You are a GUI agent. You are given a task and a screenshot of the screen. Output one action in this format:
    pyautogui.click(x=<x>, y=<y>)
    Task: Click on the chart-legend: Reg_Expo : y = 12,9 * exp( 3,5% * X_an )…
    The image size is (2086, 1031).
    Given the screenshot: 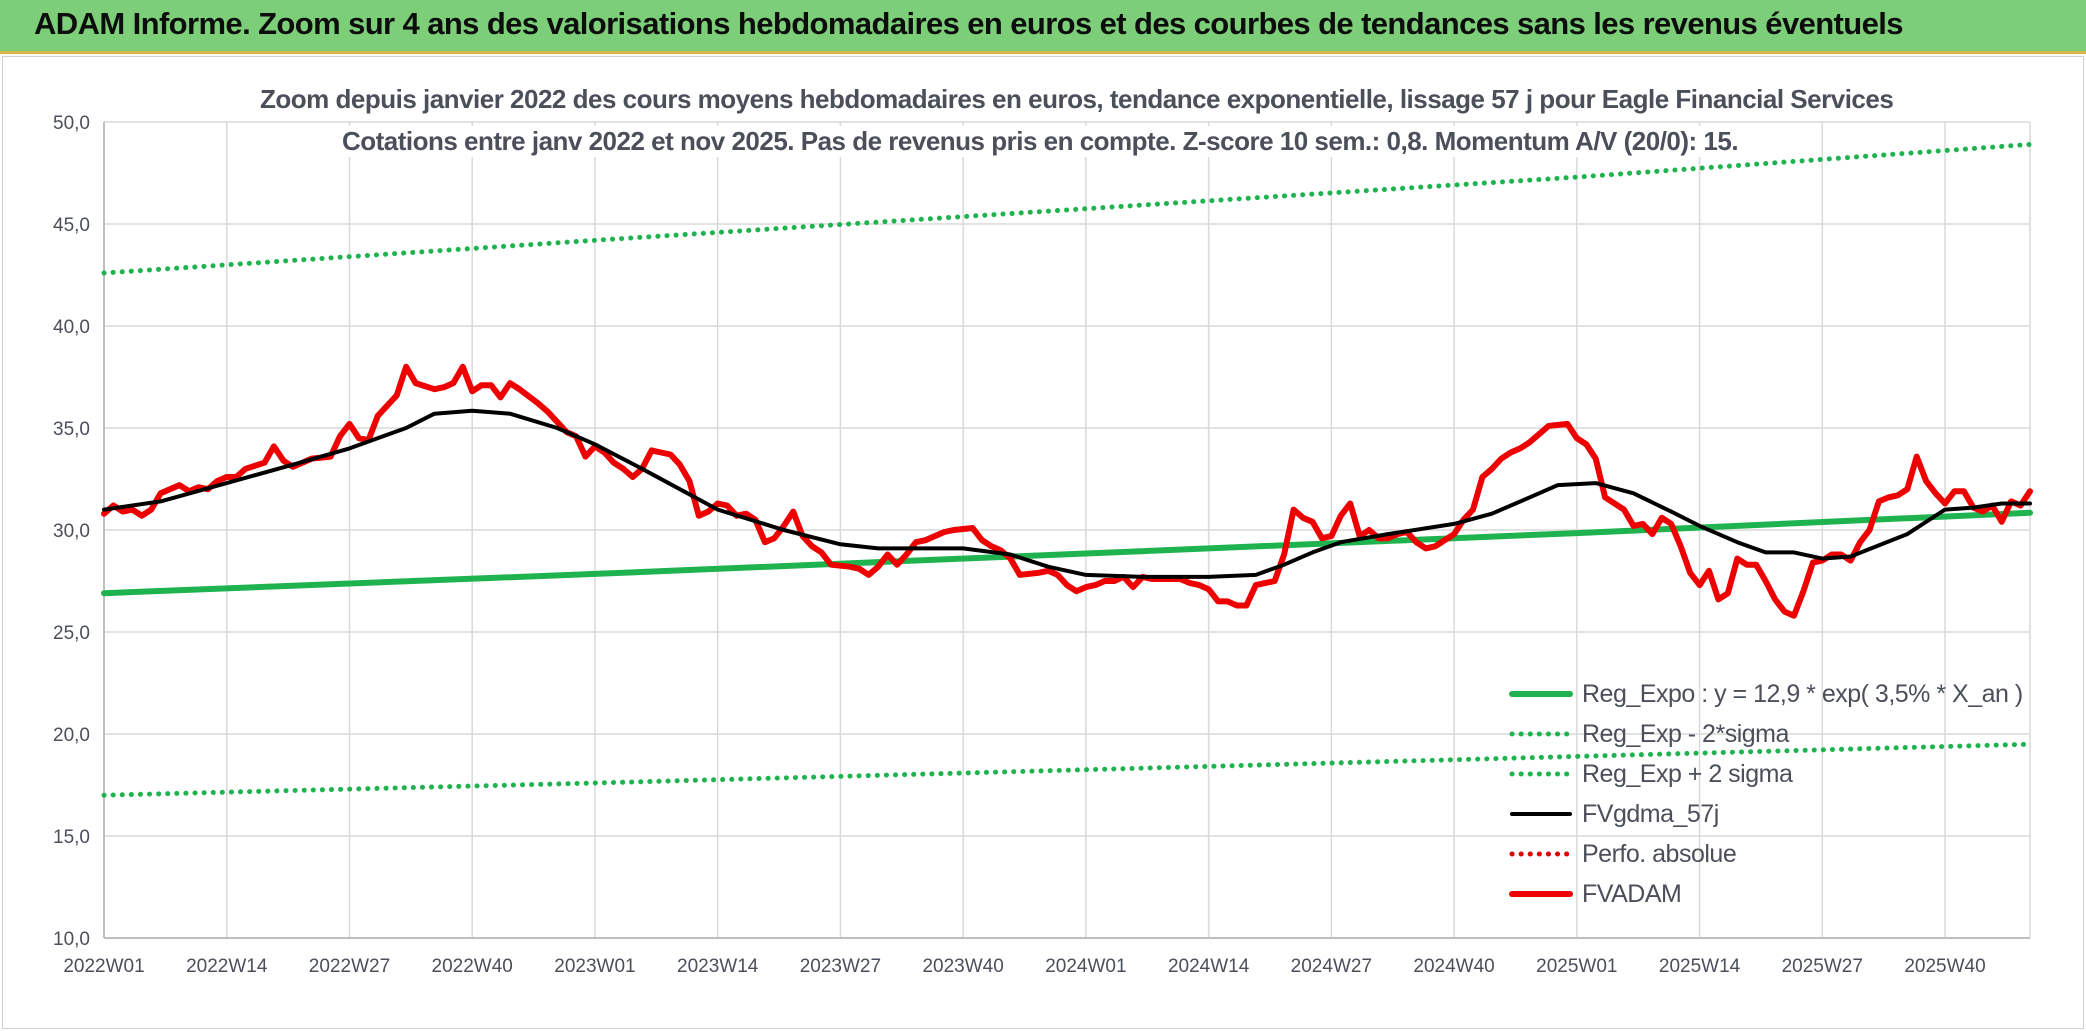 What is the action you would take?
    pyautogui.click(x=1765, y=794)
    